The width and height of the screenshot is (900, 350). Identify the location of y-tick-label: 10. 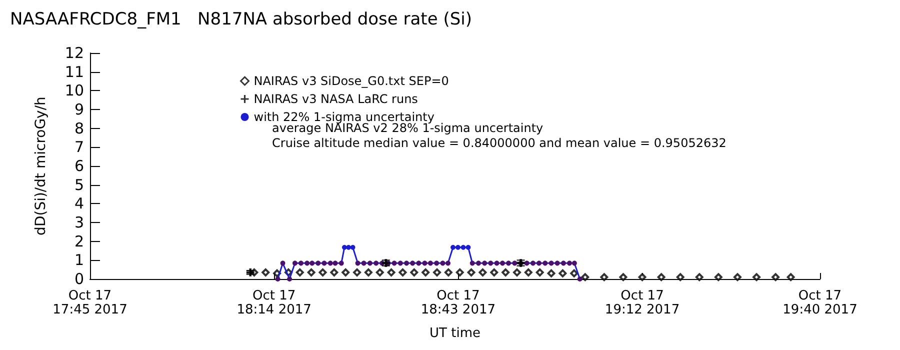
(74, 91).